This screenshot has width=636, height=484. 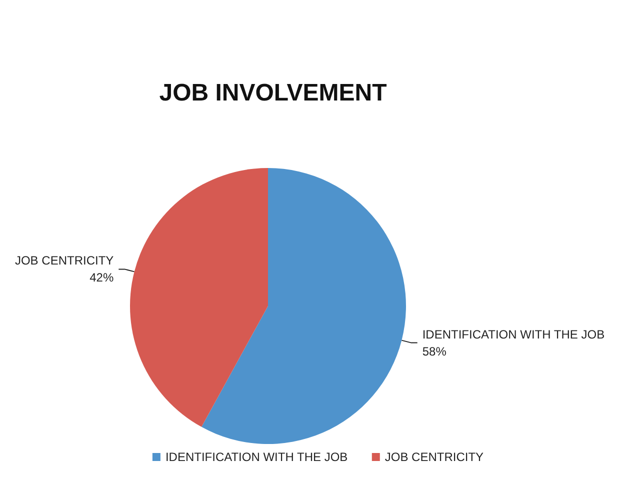 I want to click on chart-title: JOB INVOLVEMENT, so click(x=273, y=93).